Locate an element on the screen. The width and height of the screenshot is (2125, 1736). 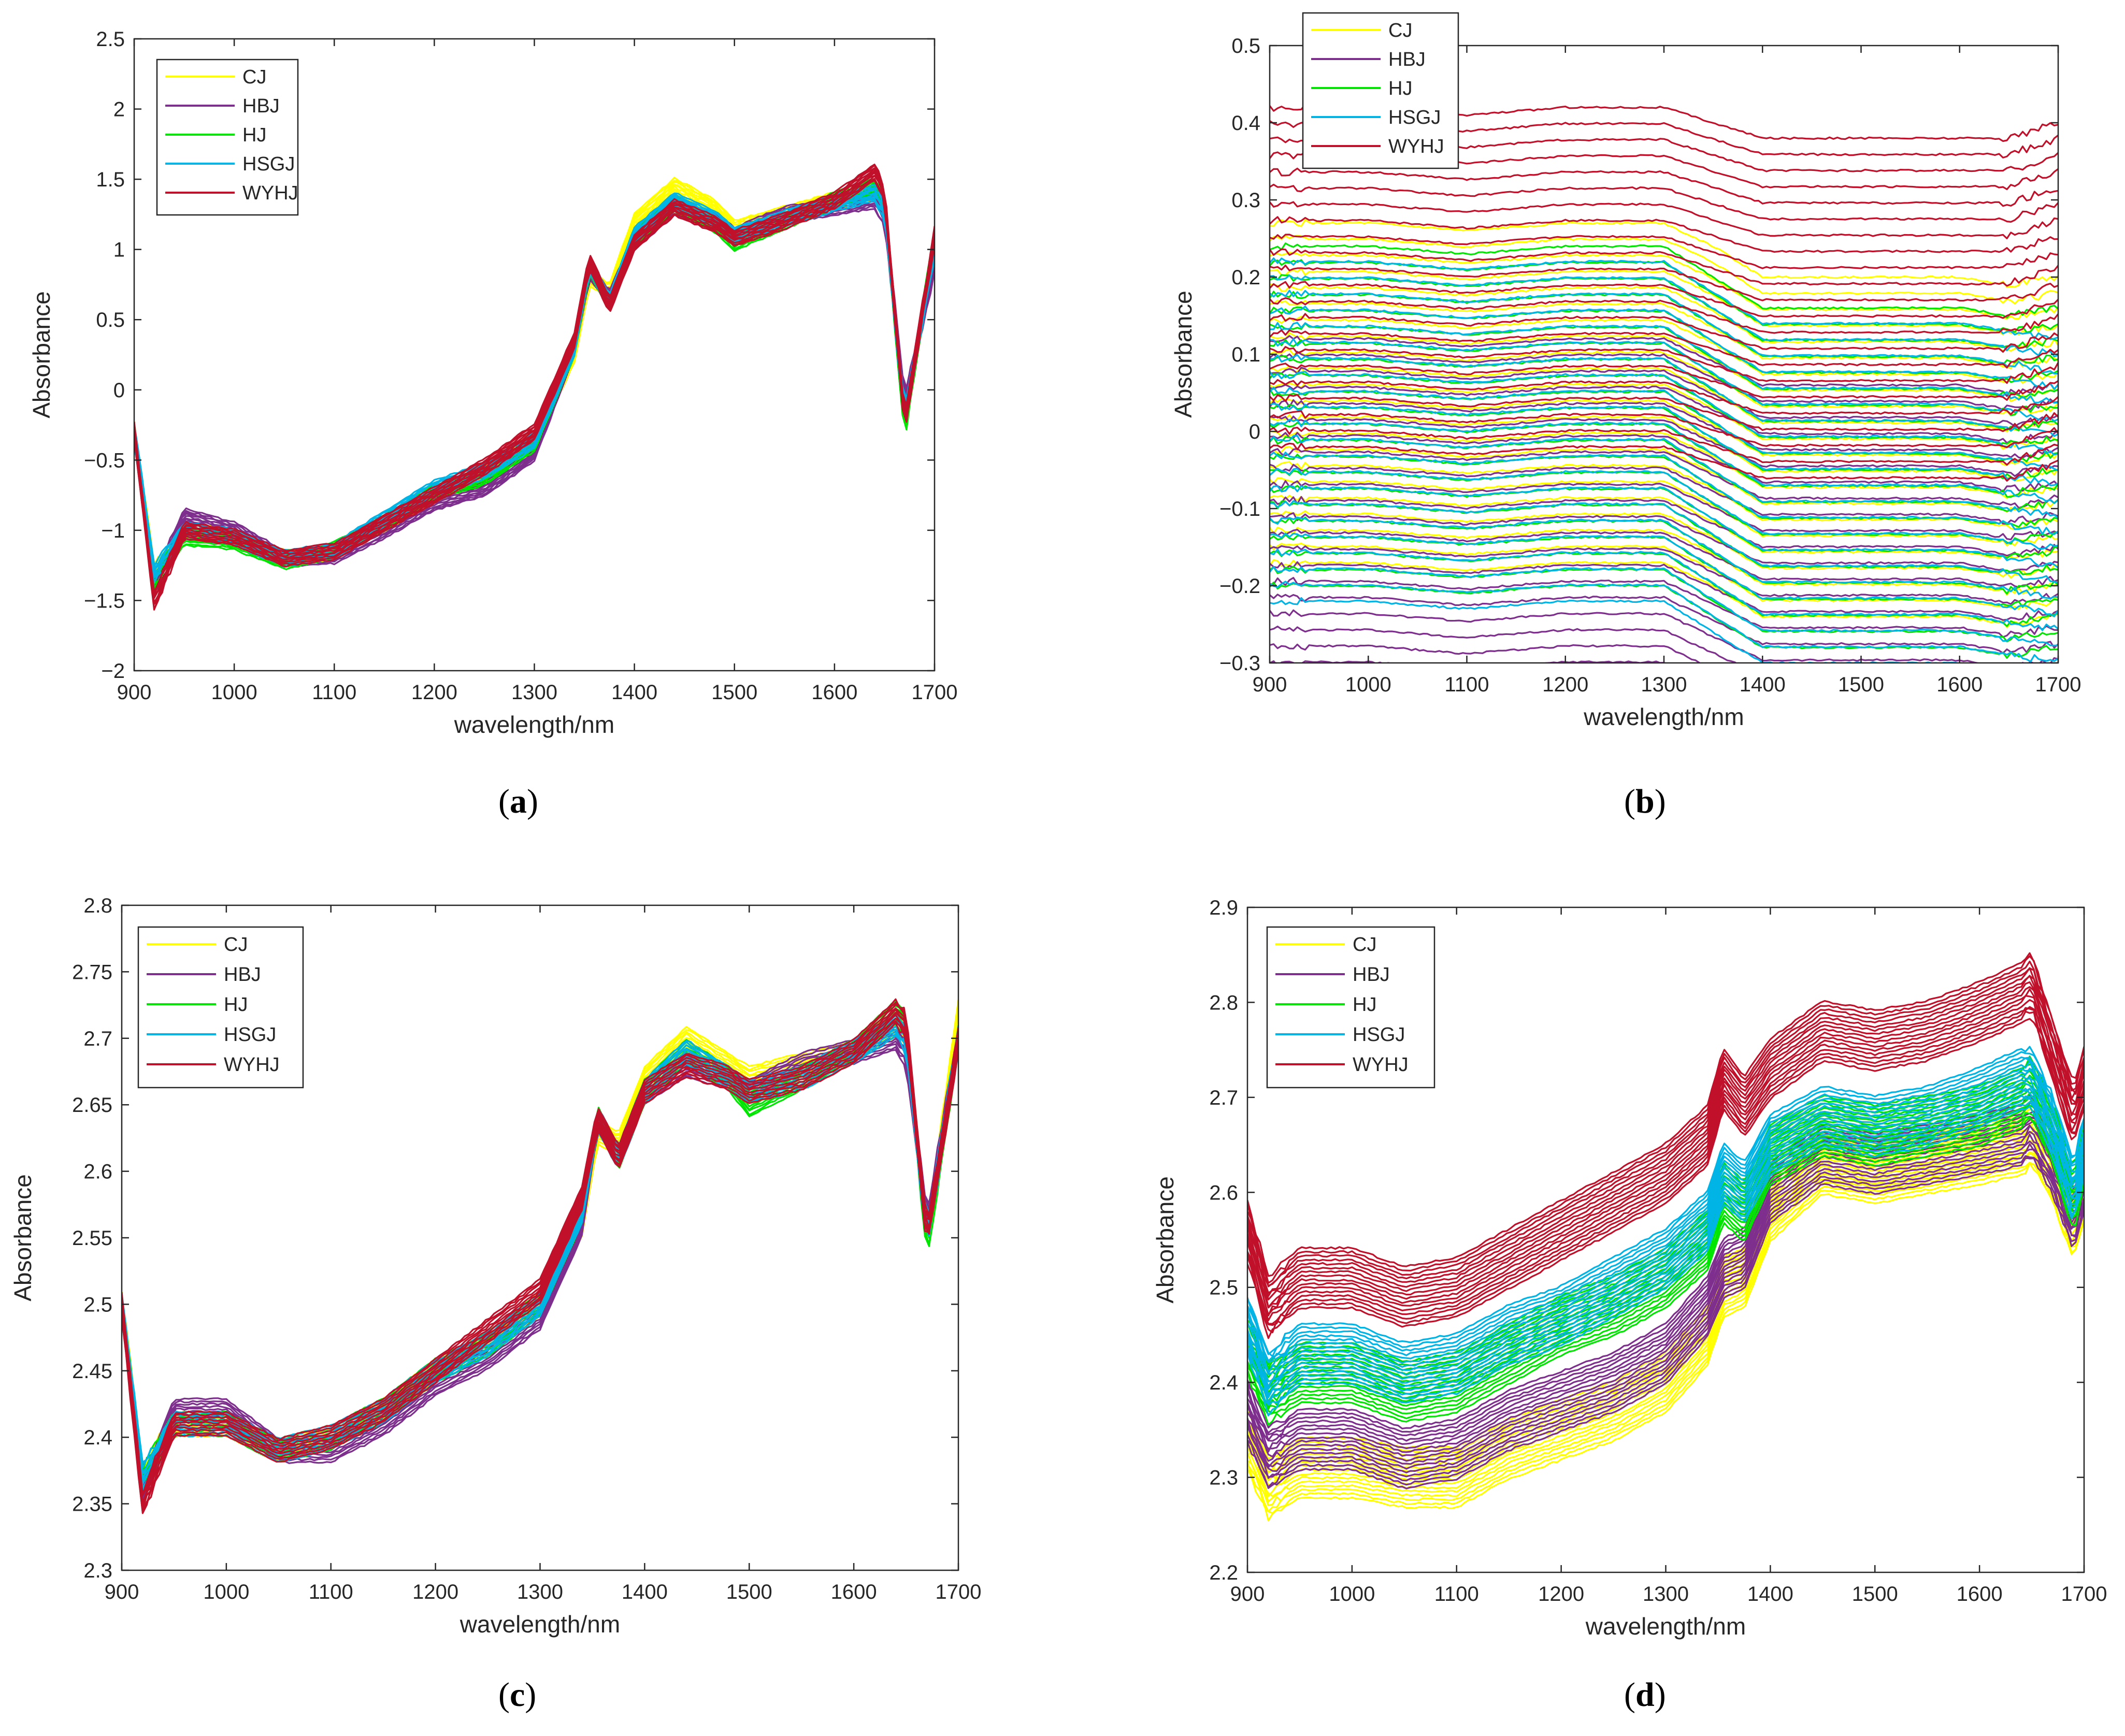
chart-c-lines is located at coordinates (540, 1256).